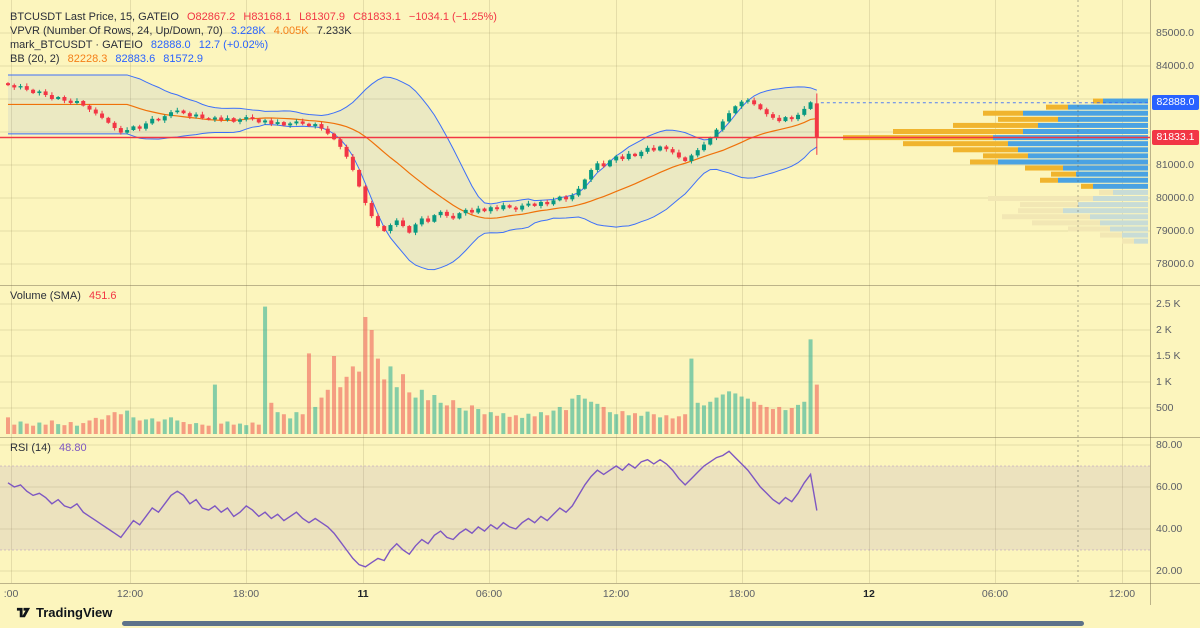 Image resolution: width=1200 pixels, height=628 pixels. I want to click on vpvr-up-value: 3.228K, so click(248, 31).